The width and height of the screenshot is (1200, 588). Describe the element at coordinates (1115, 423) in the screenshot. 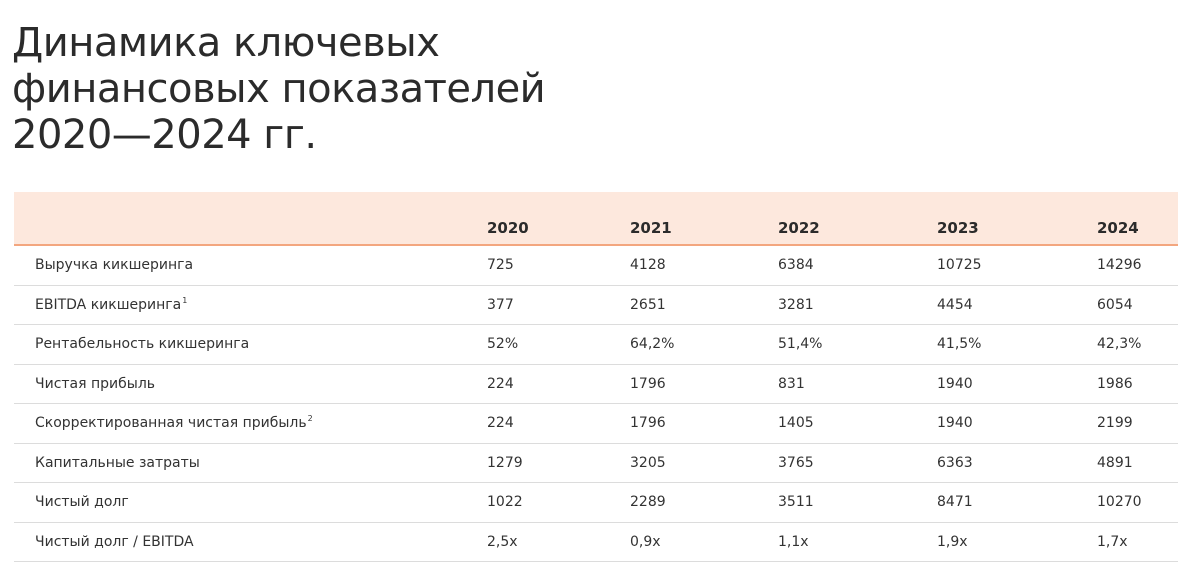

I see `cell-2024: 2199` at that location.